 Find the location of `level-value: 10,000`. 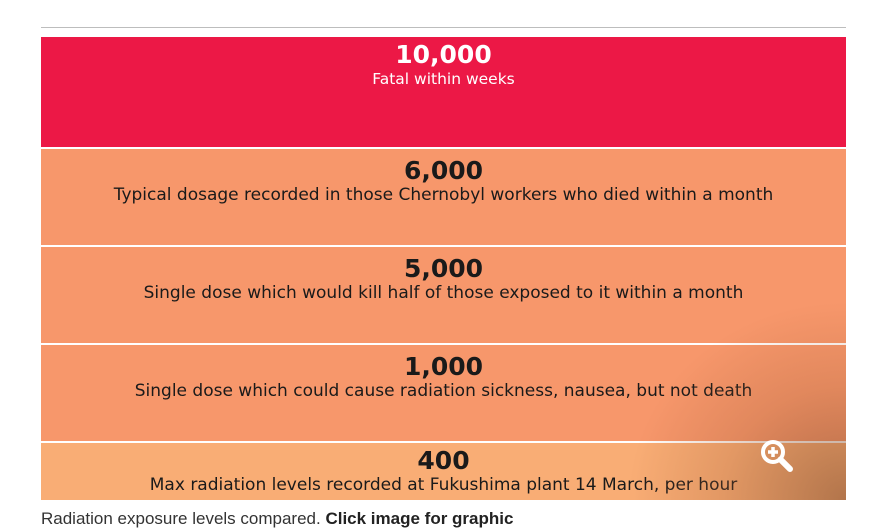

level-value: 10,000 is located at coordinates (443, 54).